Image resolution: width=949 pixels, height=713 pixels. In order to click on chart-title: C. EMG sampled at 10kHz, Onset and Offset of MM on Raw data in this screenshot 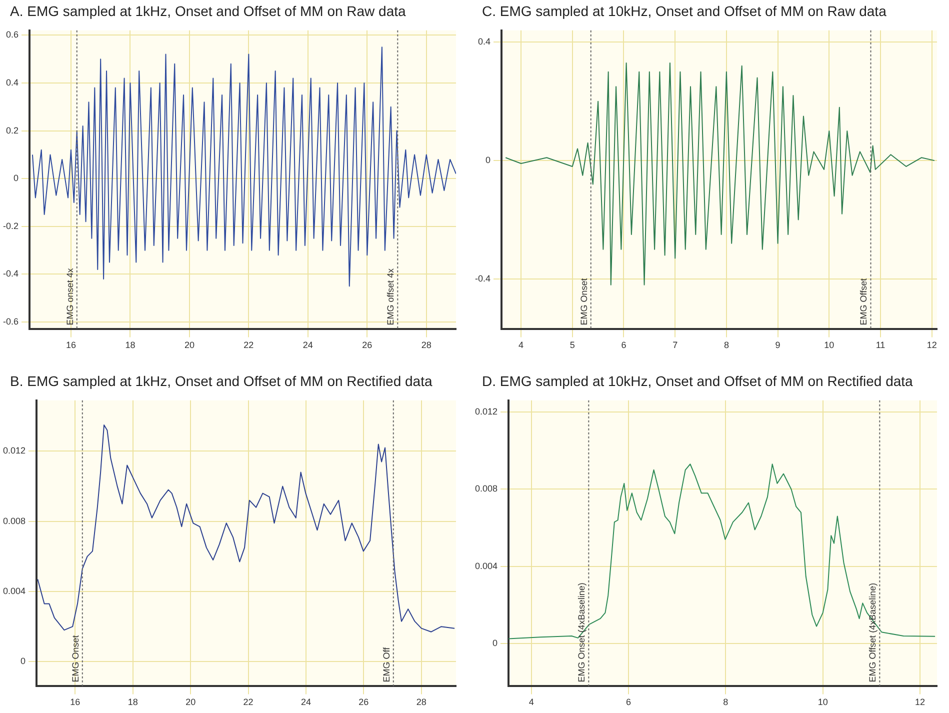, I will do `click(684, 11)`.